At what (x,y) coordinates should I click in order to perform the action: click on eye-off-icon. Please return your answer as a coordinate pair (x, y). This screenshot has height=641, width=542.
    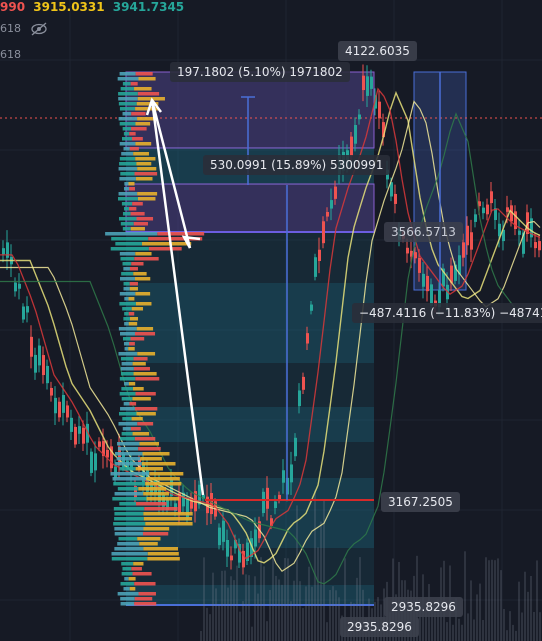
    Looking at the image, I should click on (39, 29).